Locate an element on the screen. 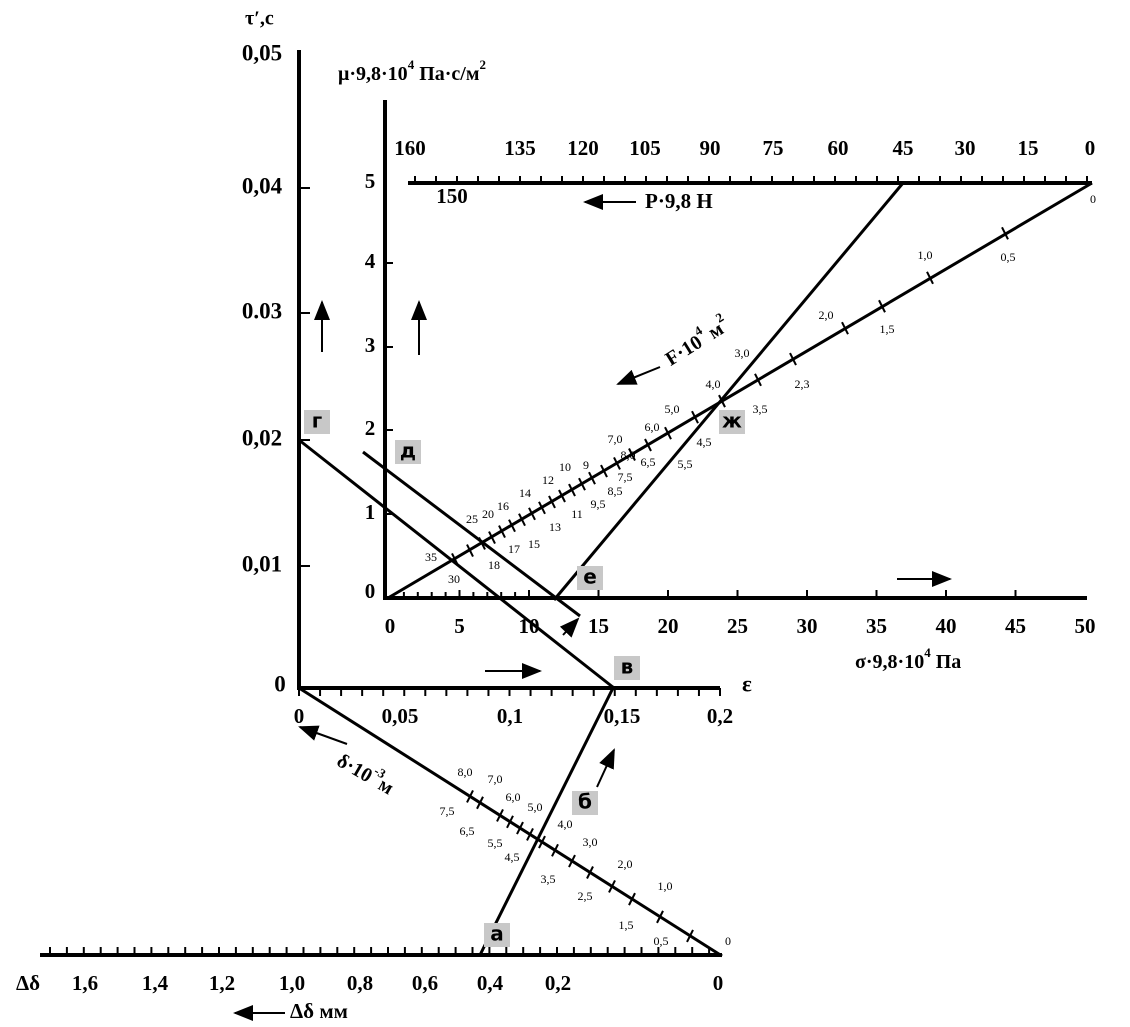 The width and height of the screenshot is (1130, 1027). superscript: 2 is located at coordinates (482, 64).